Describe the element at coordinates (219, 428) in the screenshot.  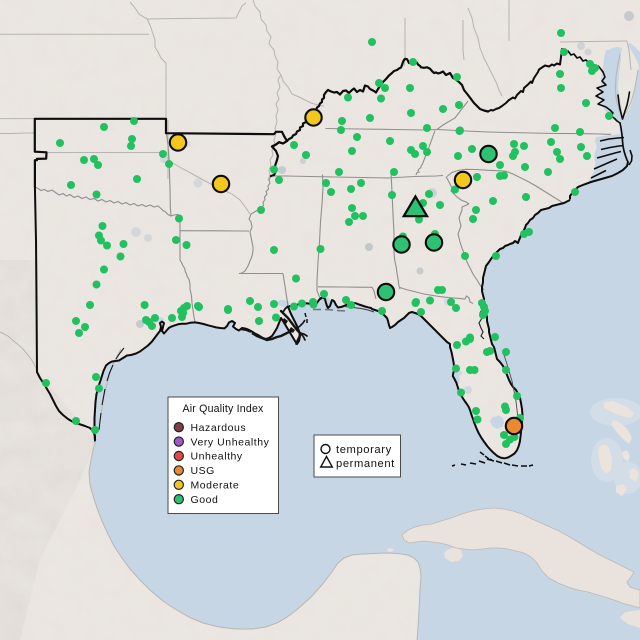
I see `svg-text: Hazardous` at that location.